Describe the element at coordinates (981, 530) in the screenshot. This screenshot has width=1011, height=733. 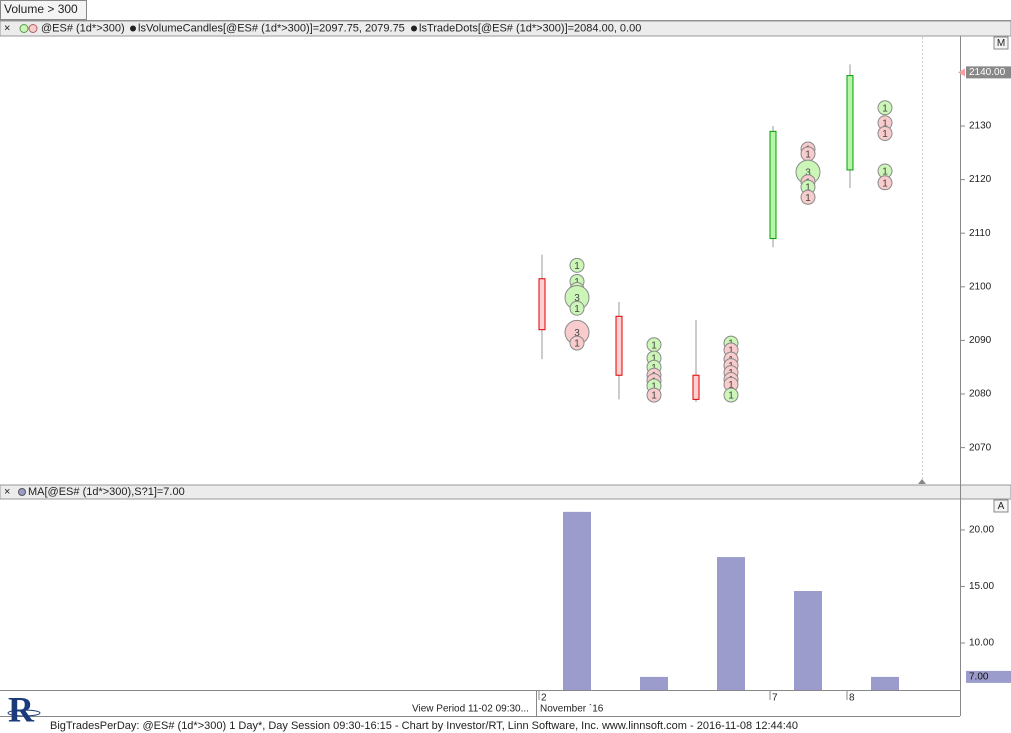
I see `y-tick-label: 20.00` at that location.